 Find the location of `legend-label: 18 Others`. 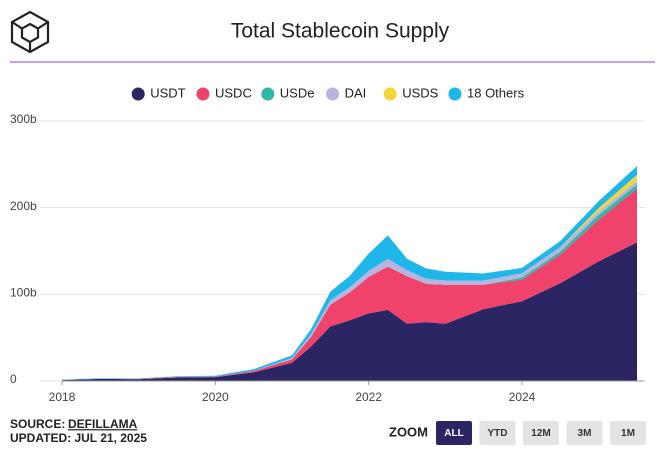

legend-label: 18 Others is located at coordinates (496, 92).